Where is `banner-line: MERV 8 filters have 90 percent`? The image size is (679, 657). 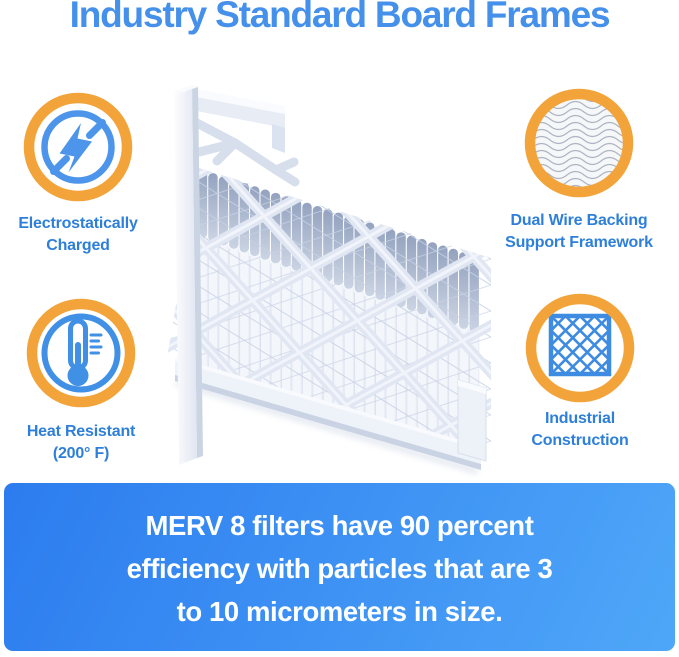
banner-line: MERV 8 filters have 90 percent is located at coordinates (339, 525).